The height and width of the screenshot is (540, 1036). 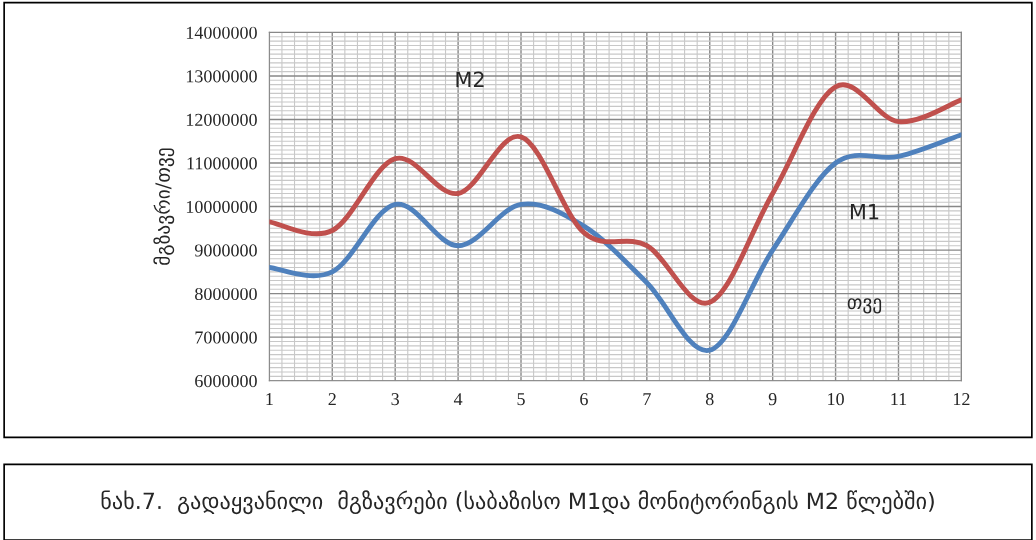 I want to click on x-tick-label: 8, so click(x=709, y=399).